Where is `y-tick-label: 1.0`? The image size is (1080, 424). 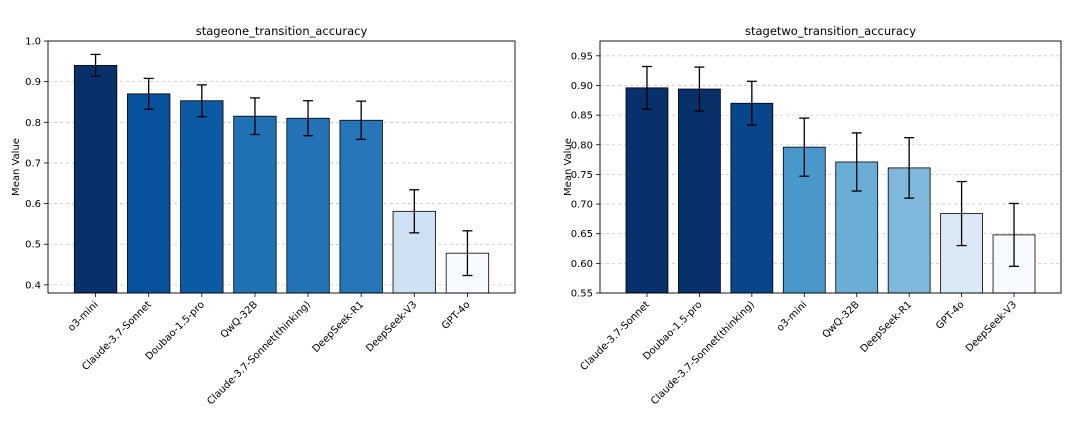 y-tick-label: 1.0 is located at coordinates (33, 42).